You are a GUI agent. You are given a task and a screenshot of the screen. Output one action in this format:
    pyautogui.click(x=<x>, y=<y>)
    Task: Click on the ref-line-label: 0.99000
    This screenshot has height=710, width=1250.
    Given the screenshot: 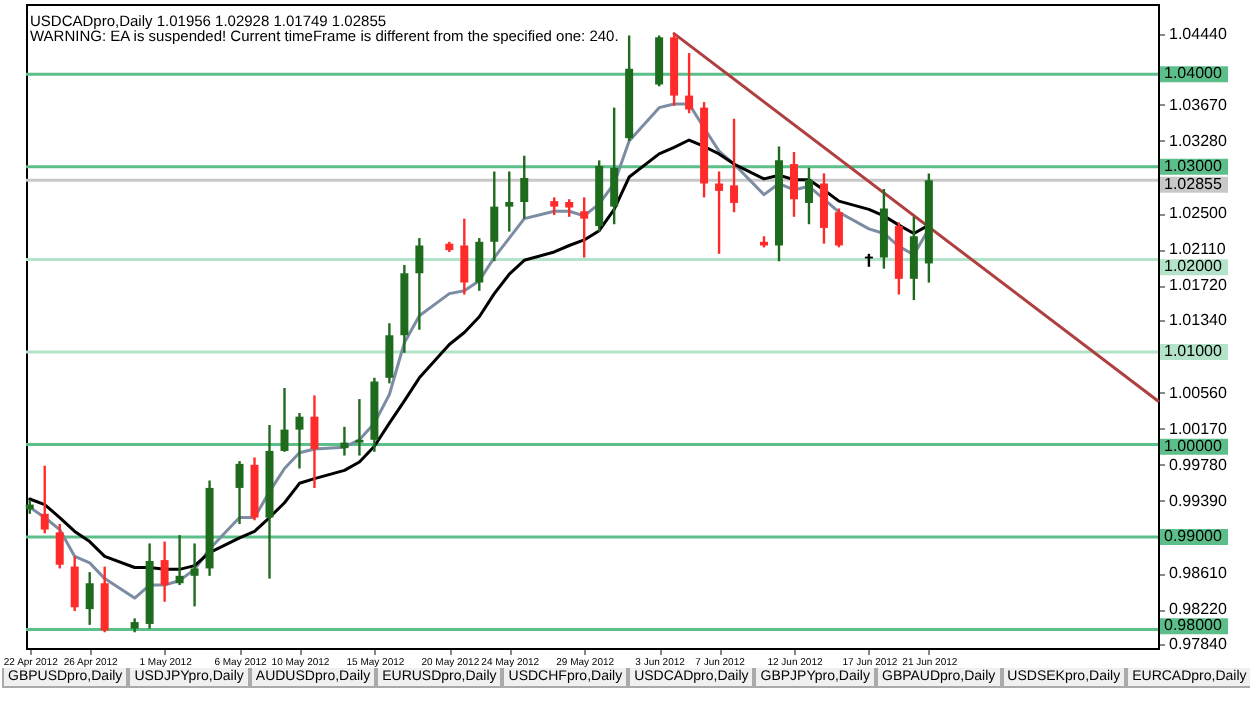 What is the action you would take?
    pyautogui.click(x=1193, y=535)
    